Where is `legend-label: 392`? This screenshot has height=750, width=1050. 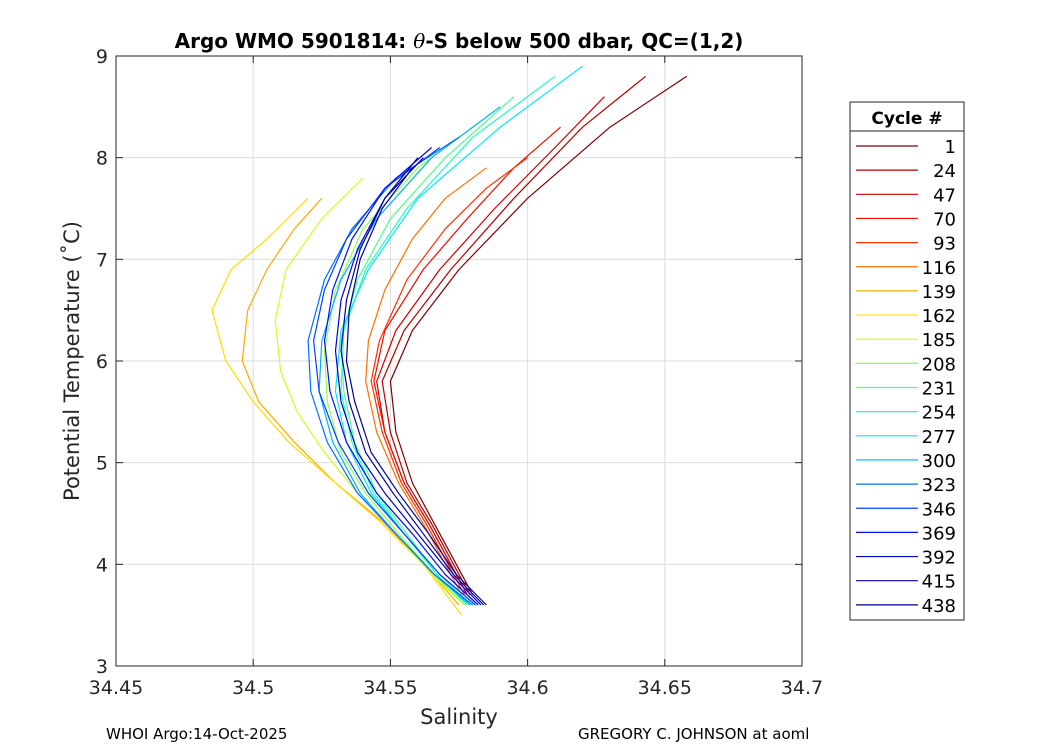
legend-label: 392 is located at coordinates (939, 558).